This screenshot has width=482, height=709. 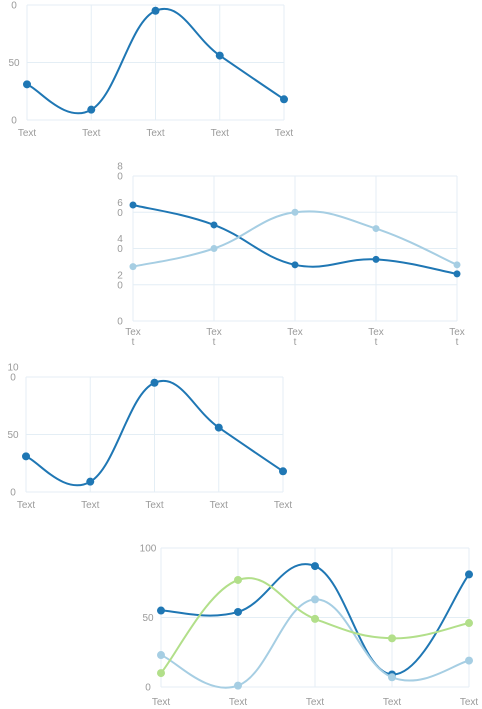 What do you see at coordinates (148, 549) in the screenshot?
I see `y-tick-label: 100` at bounding box center [148, 549].